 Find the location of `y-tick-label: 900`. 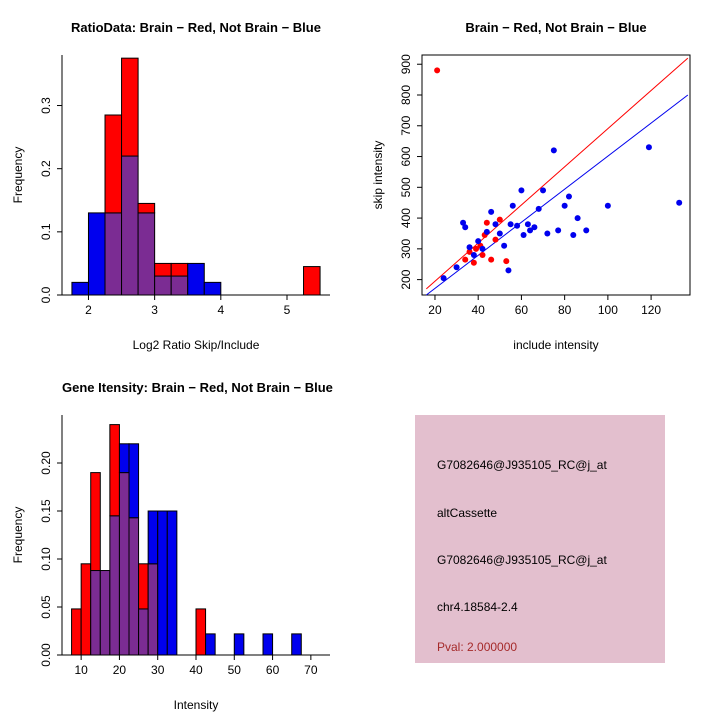

y-tick-label: 900 is located at coordinates (406, 64).